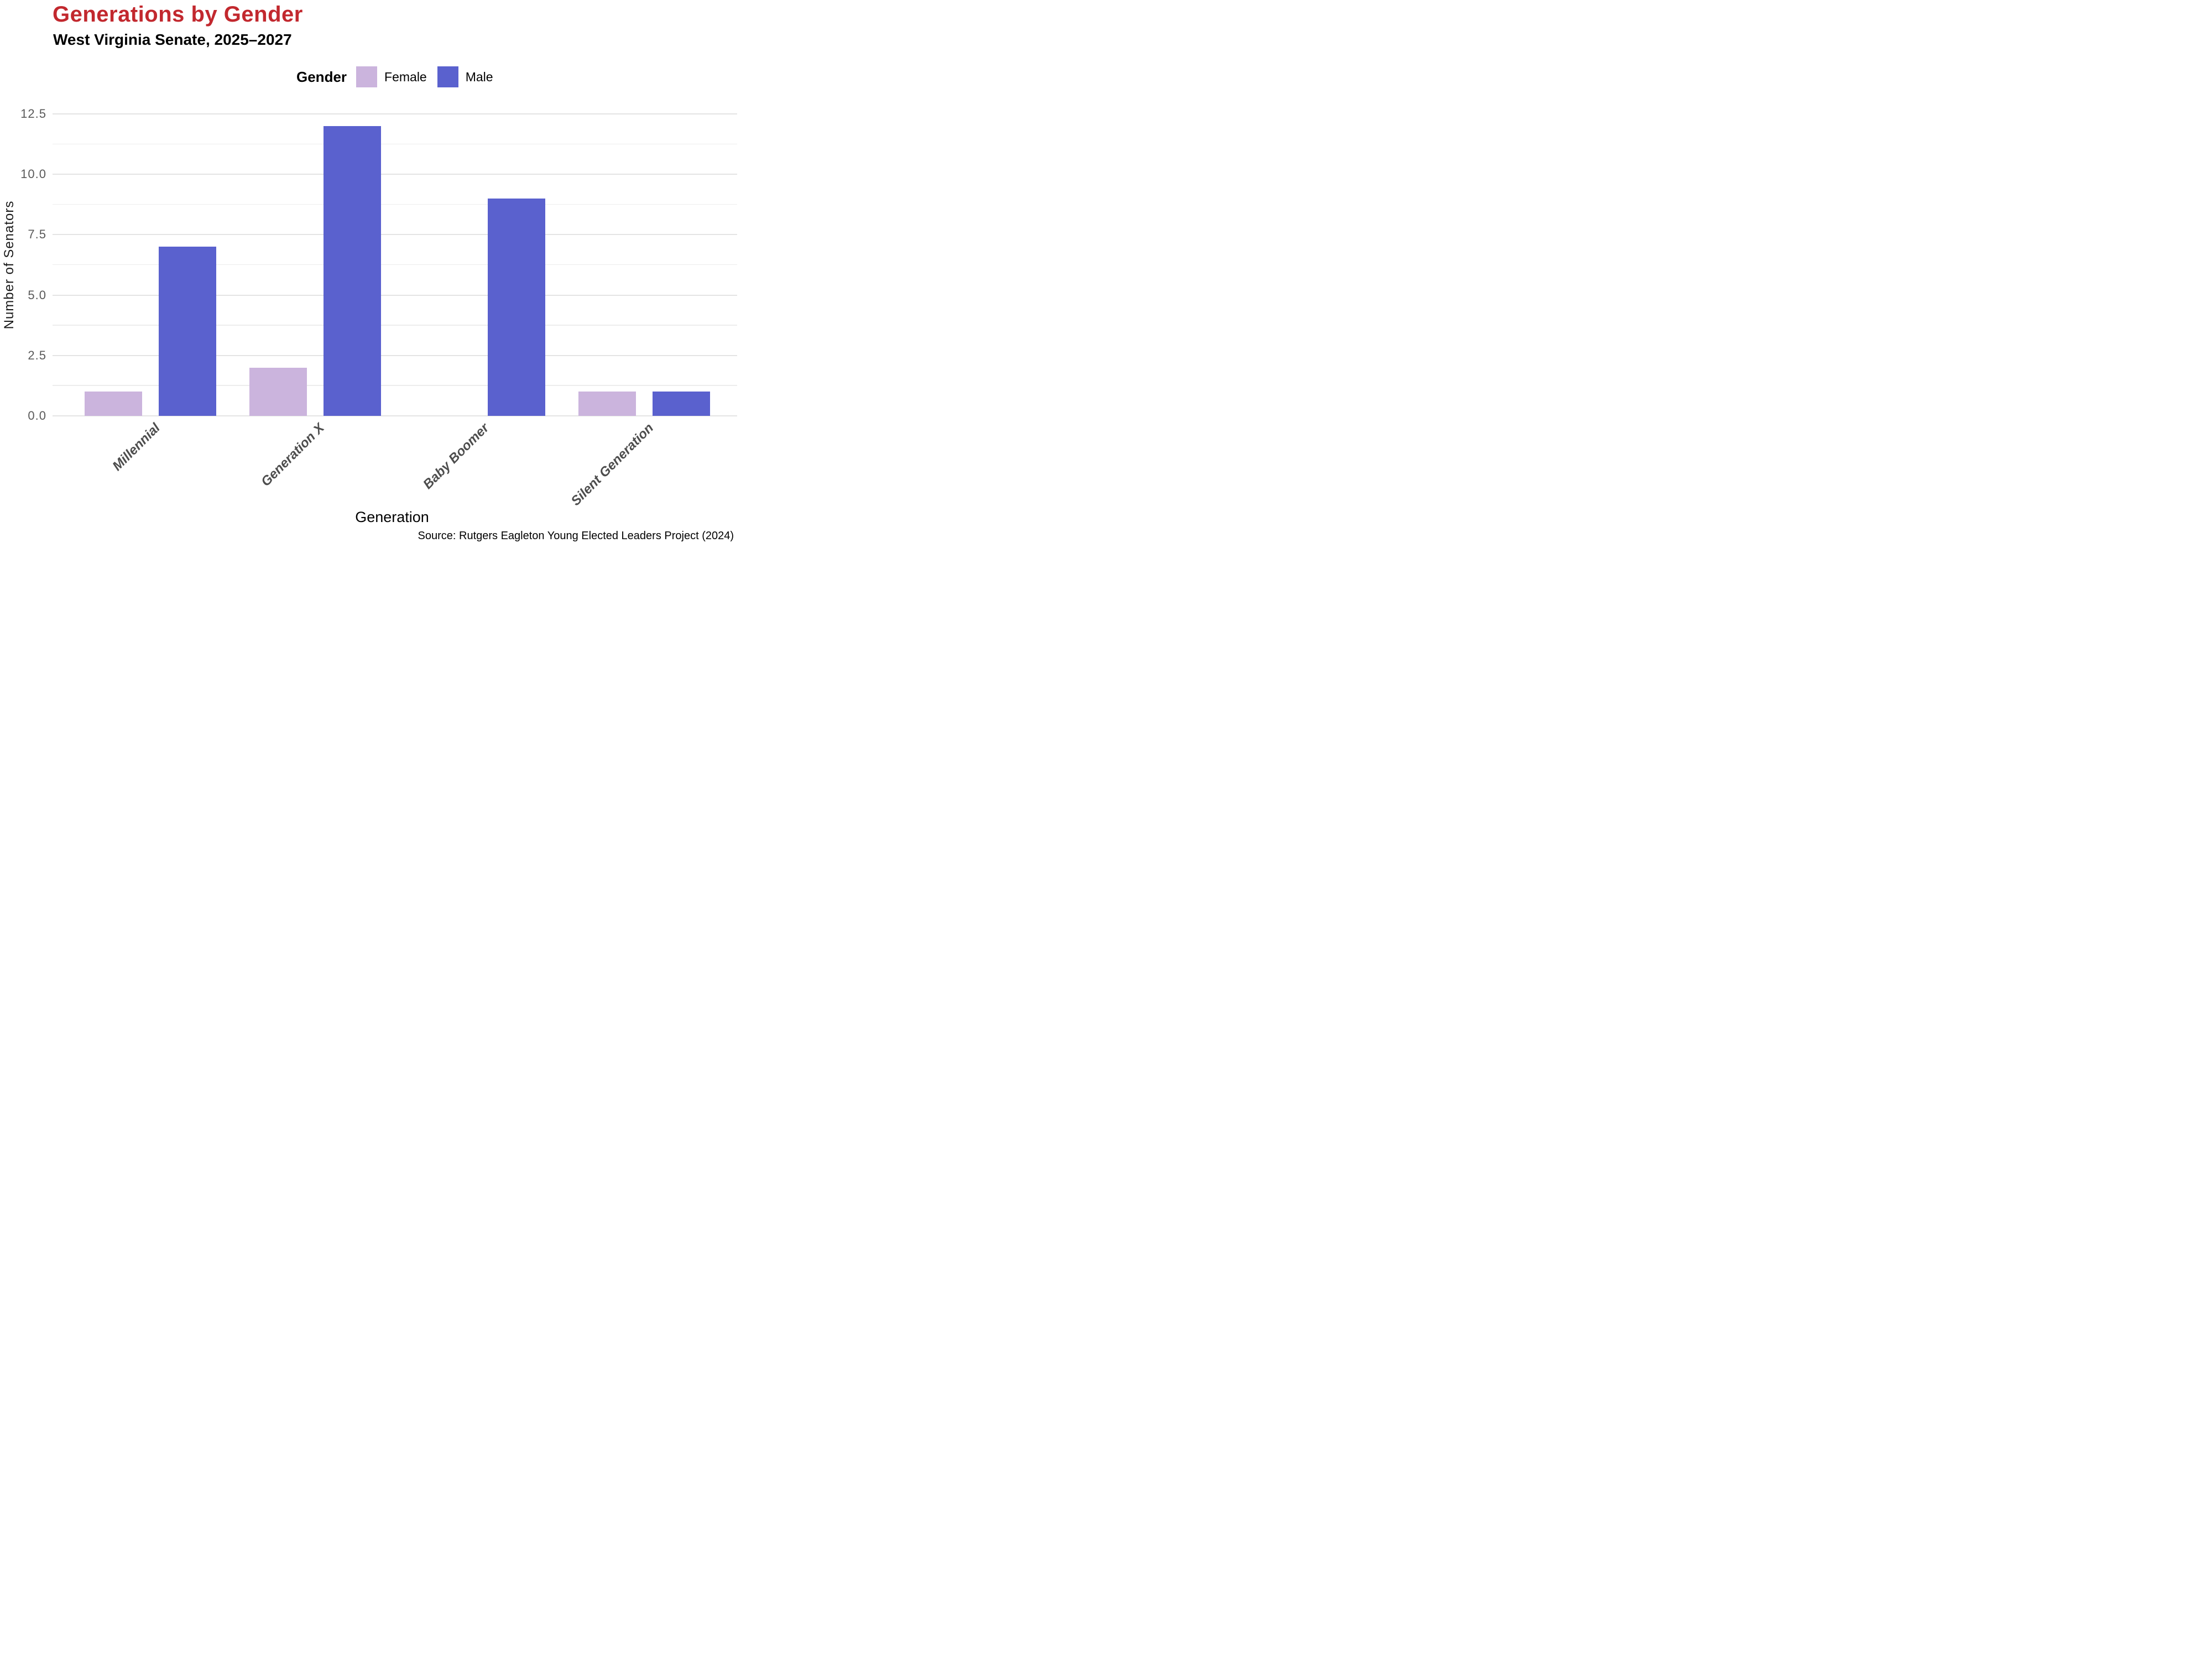  I want to click on y-tick-label-12.5: 12.5, so click(33, 114).